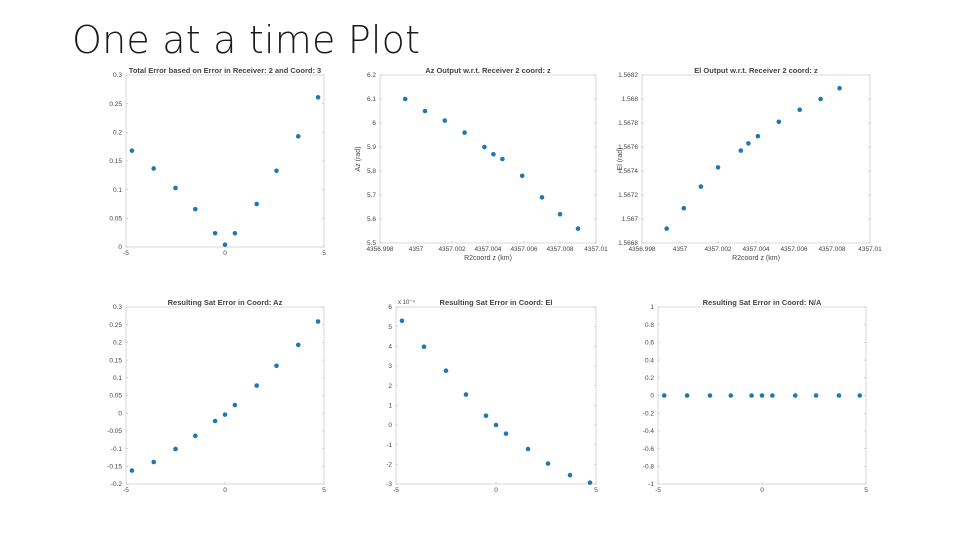 Image resolution: width=960 pixels, height=540 pixels. What do you see at coordinates (115, 325) in the screenshot?
I see `y-tick-label: 0.25` at bounding box center [115, 325].